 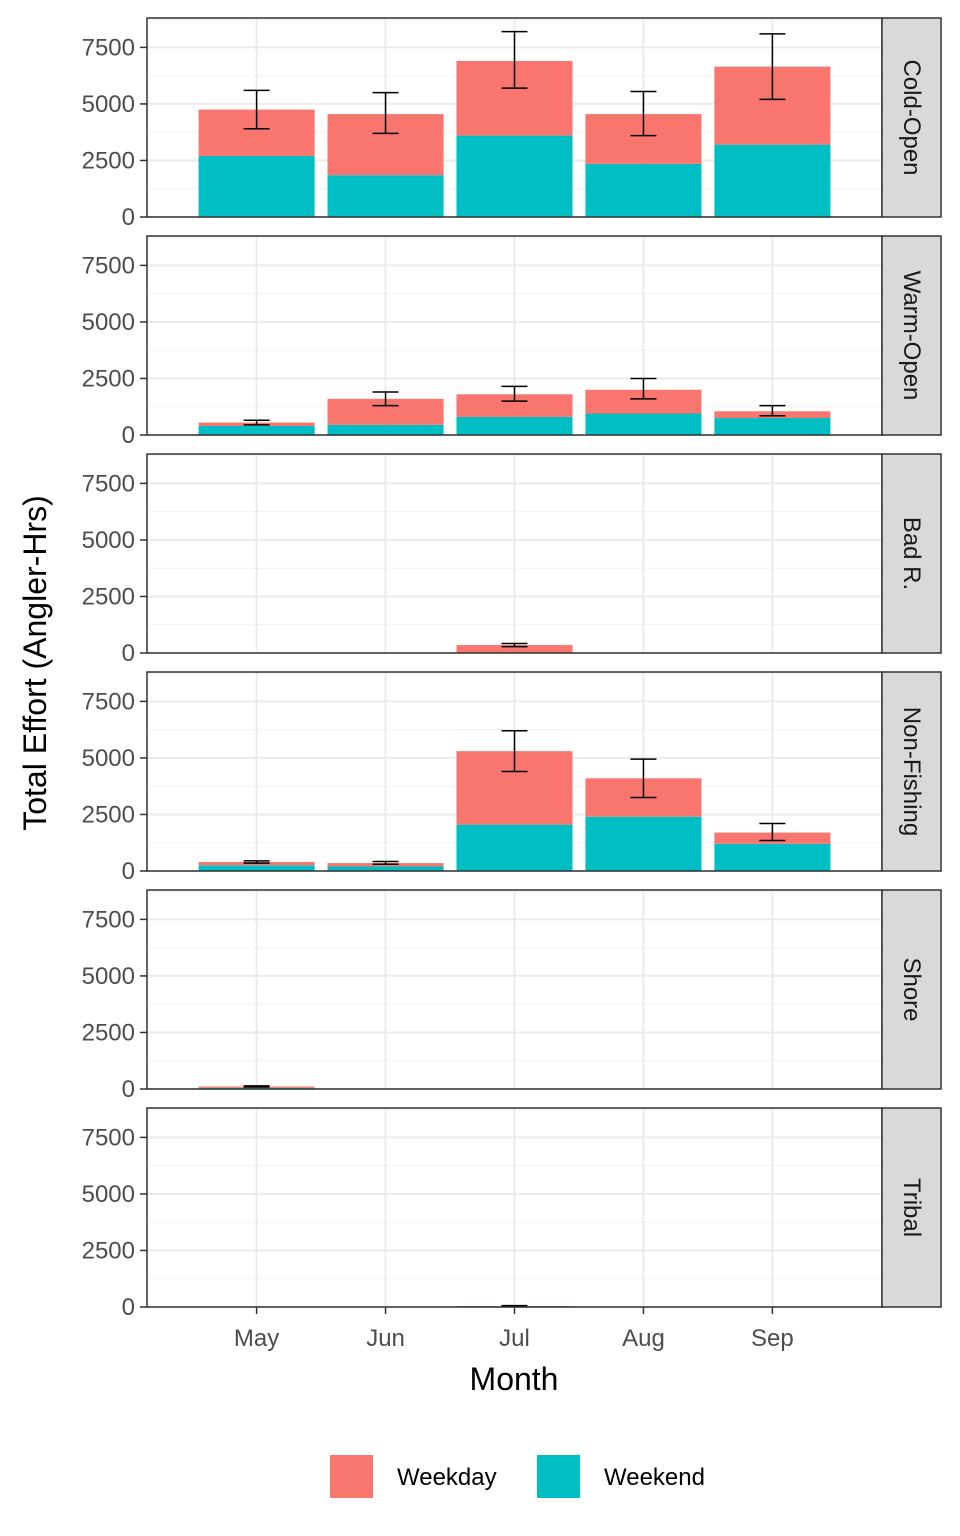 I want to click on facet-strip-label: Shore, so click(x=911, y=989).